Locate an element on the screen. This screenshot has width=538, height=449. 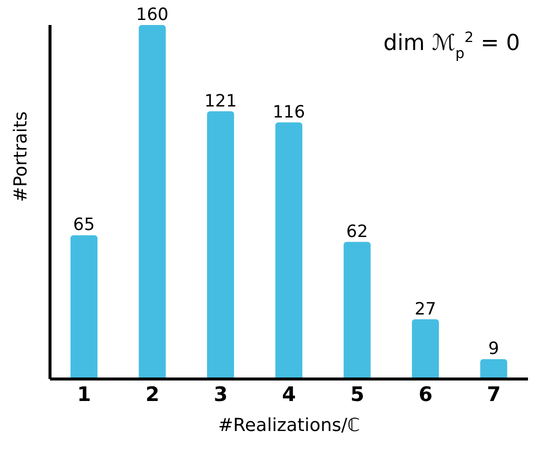
x-axis-title: #Realizations/ℂ is located at coordinates (289, 425).